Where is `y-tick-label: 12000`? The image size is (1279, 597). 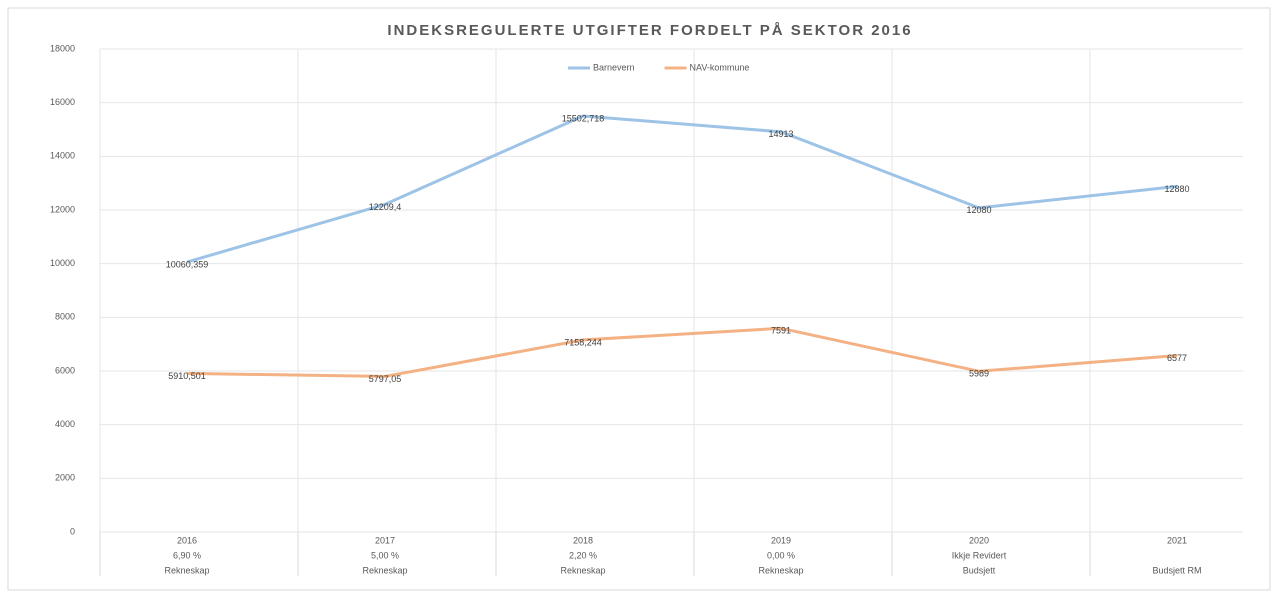
y-tick-label: 12000 is located at coordinates (62, 209).